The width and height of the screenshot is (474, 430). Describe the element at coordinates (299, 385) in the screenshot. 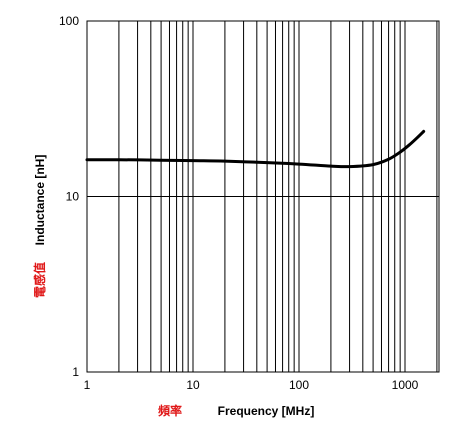

I see `x-tick-label: 100` at that location.